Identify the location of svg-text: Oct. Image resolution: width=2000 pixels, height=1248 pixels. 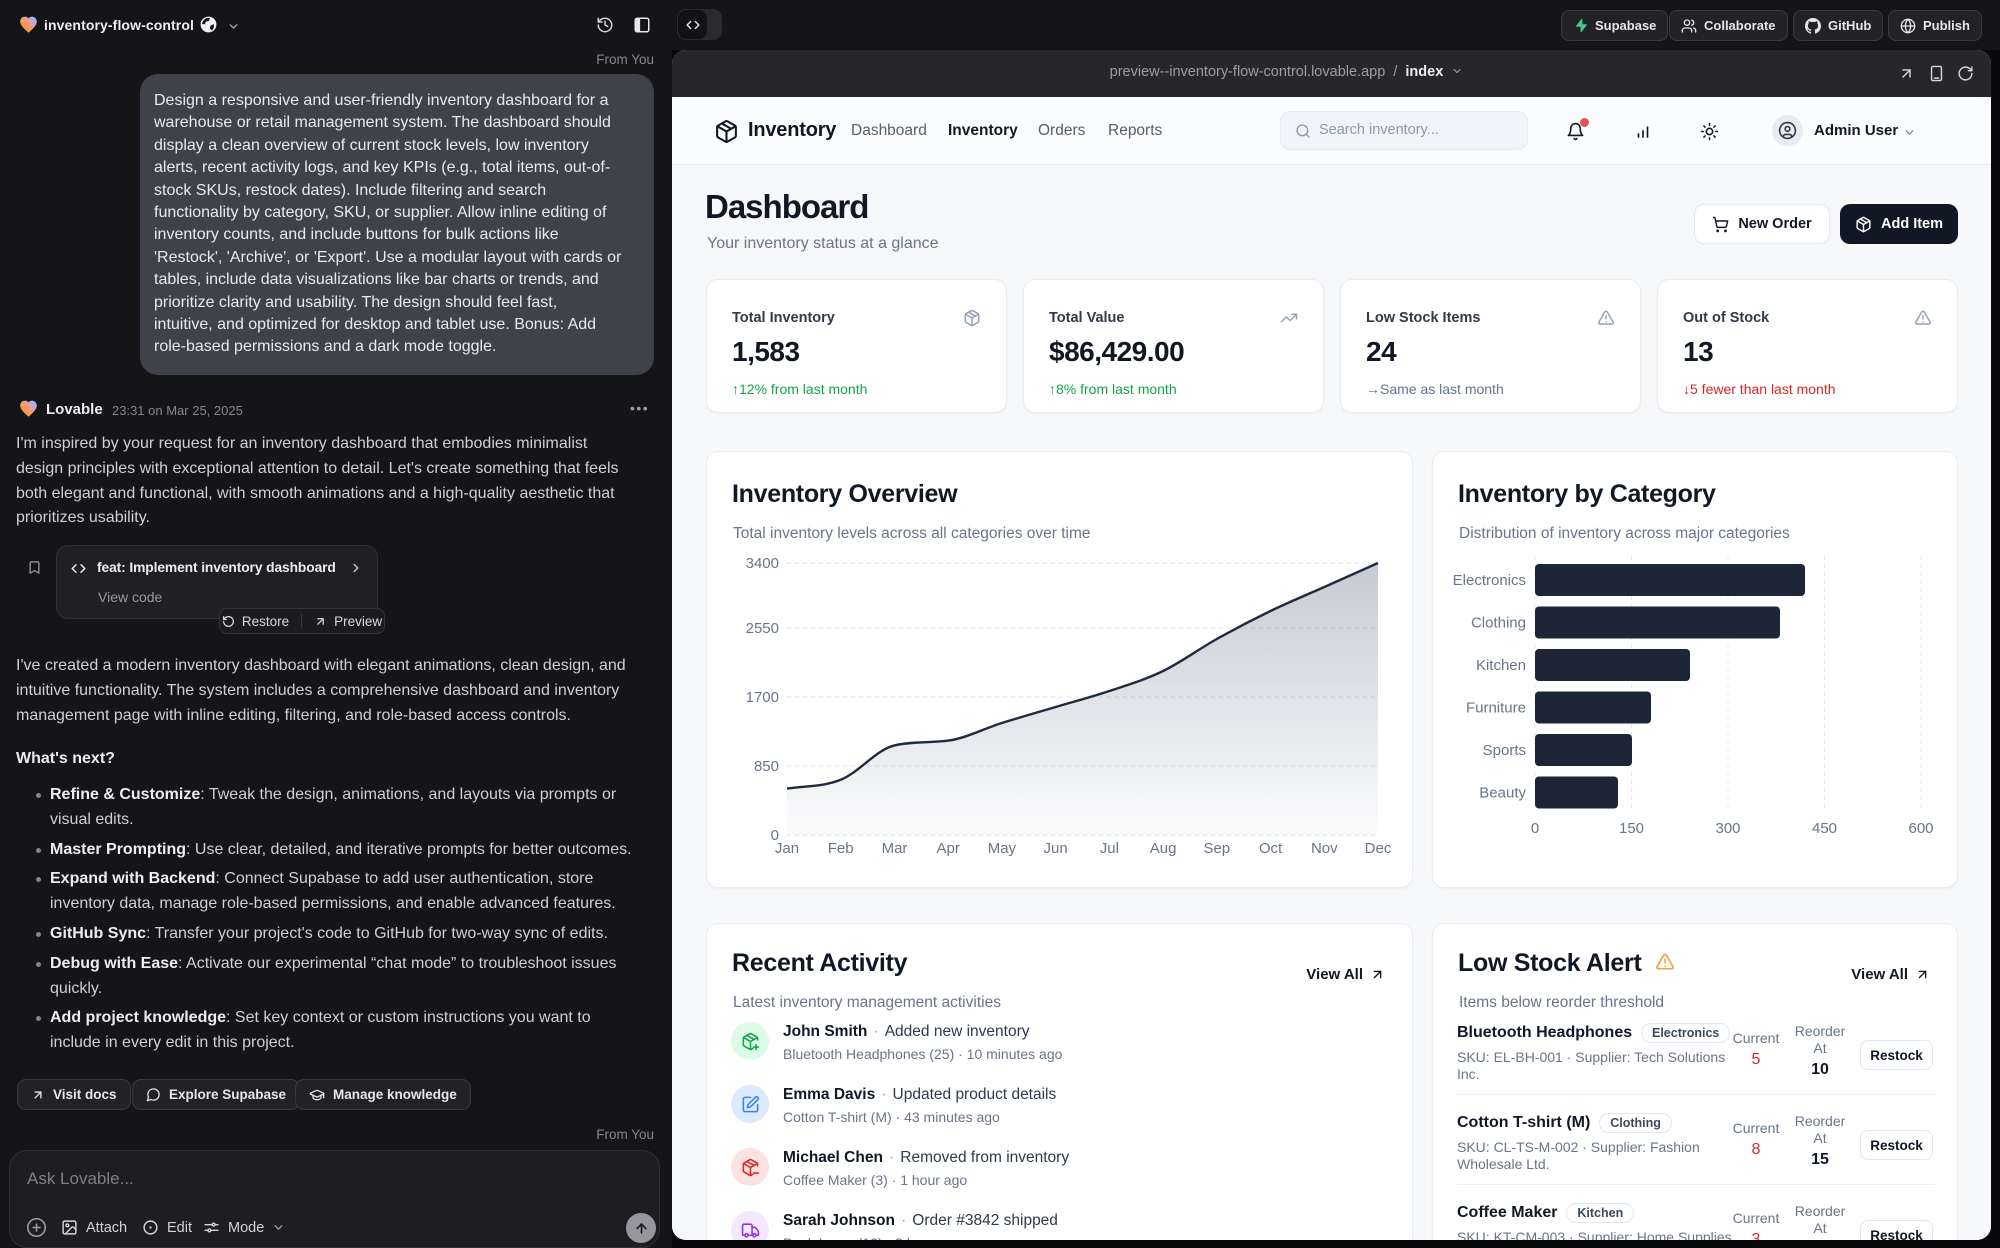
(1271, 848).